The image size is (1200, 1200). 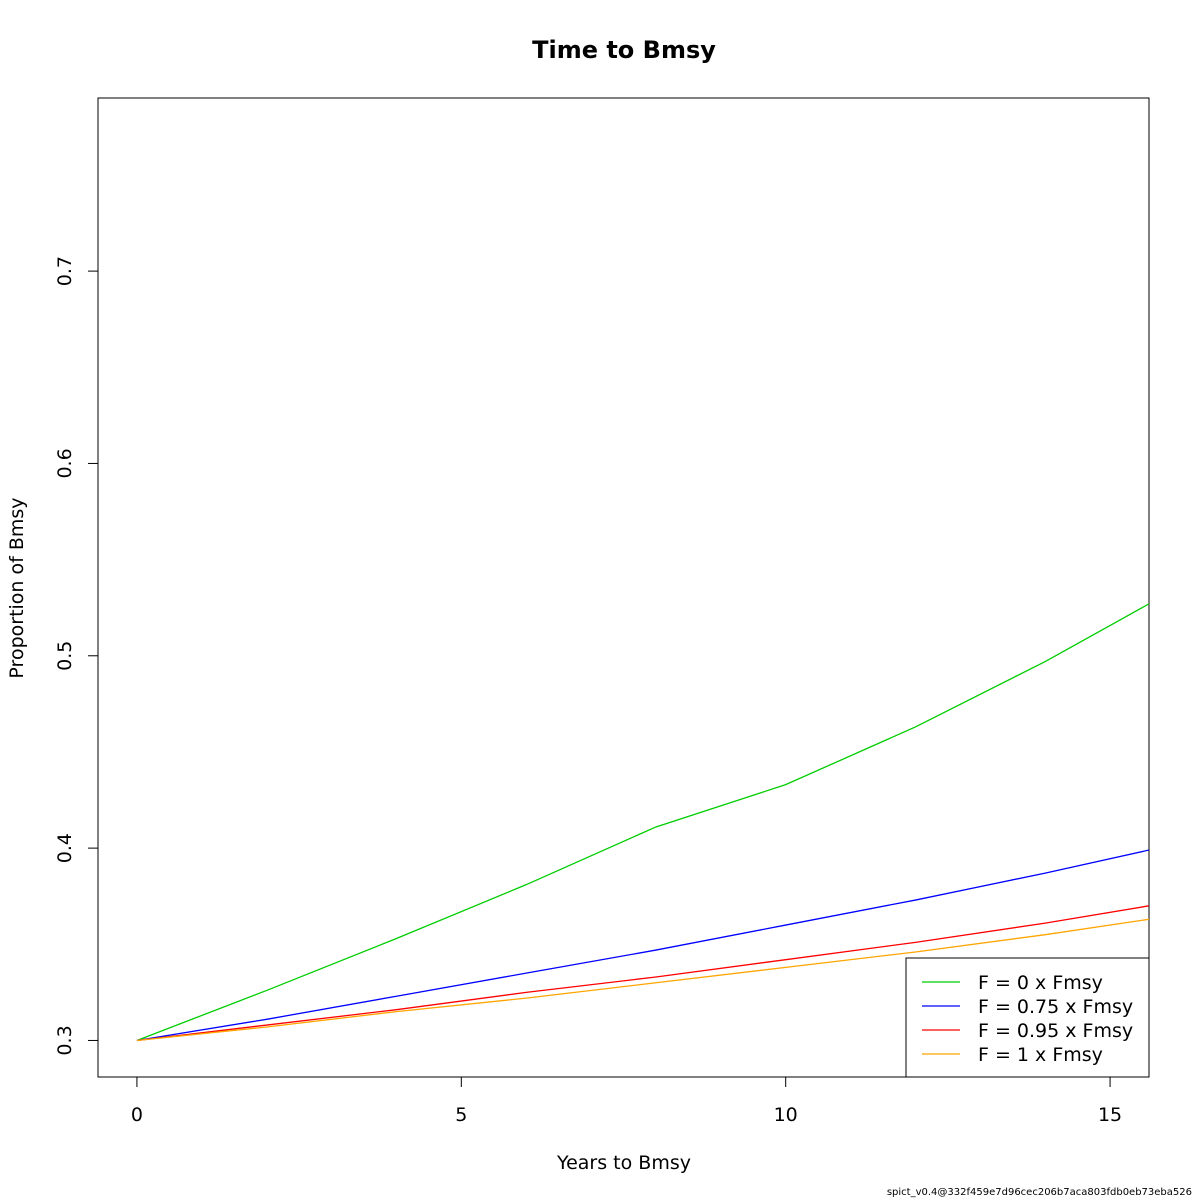 I want to click on x-axis: 0 5 10 15, so click(x=626, y=1101).